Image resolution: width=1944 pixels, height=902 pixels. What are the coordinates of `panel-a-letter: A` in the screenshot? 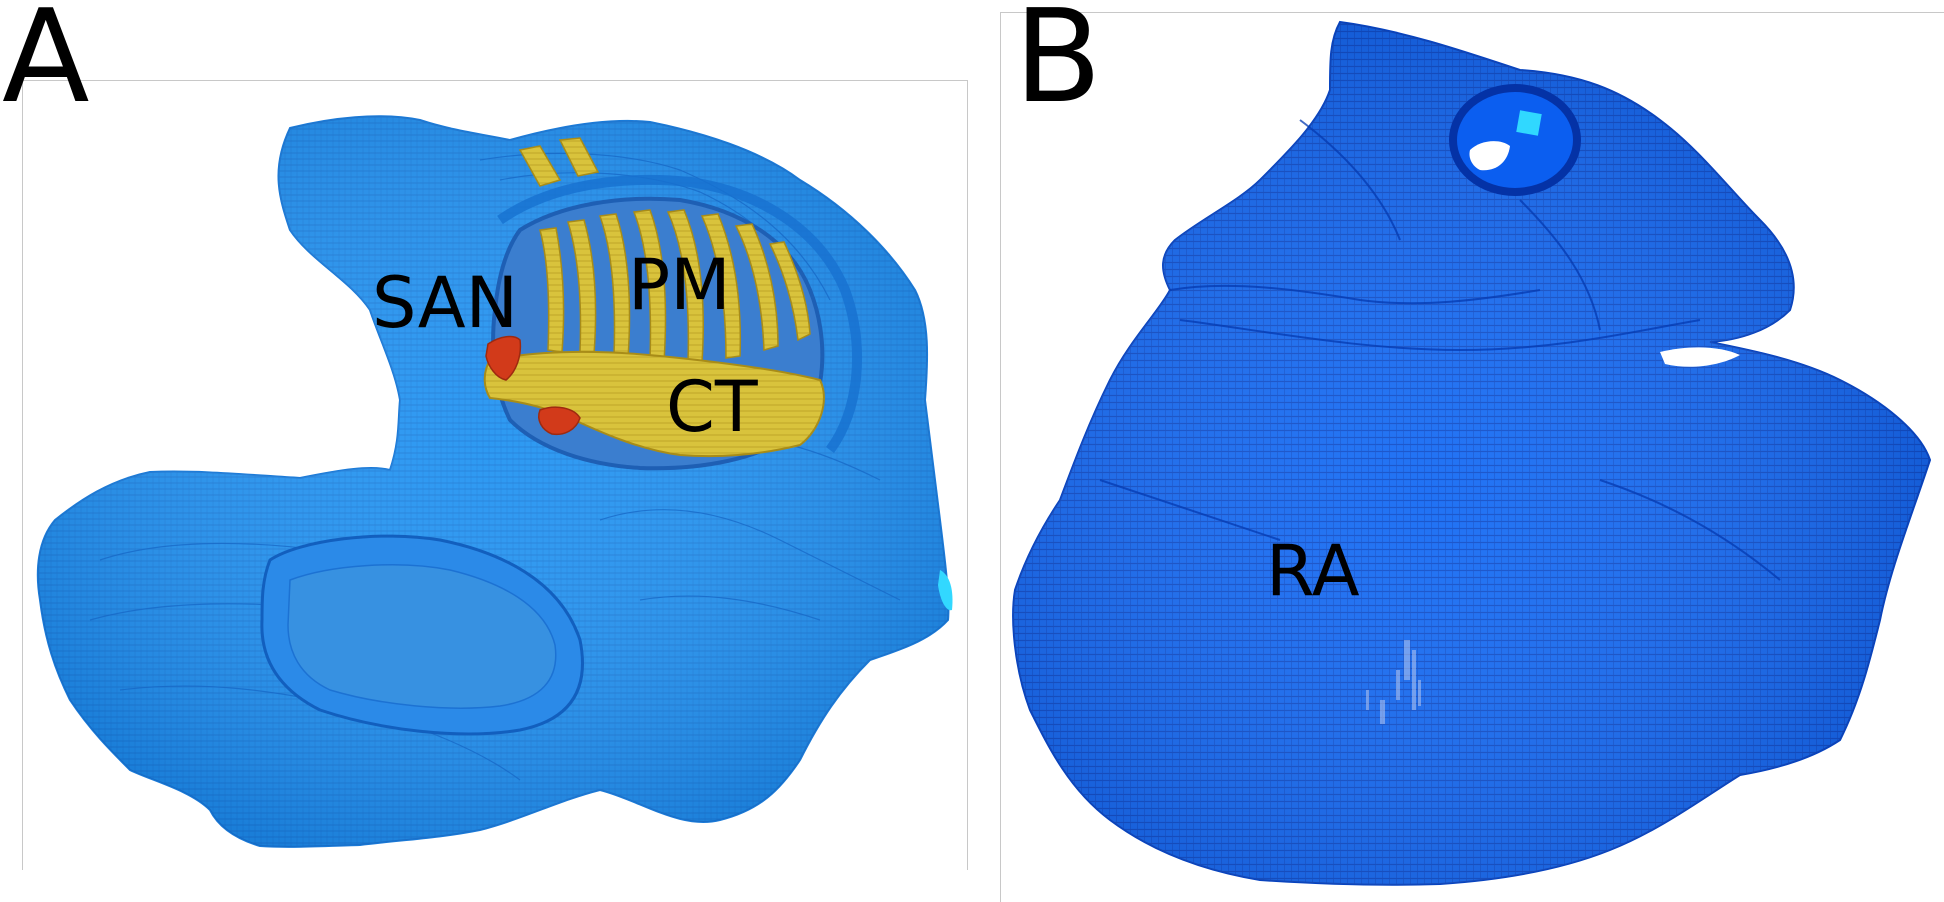 It's located at (46, 66).